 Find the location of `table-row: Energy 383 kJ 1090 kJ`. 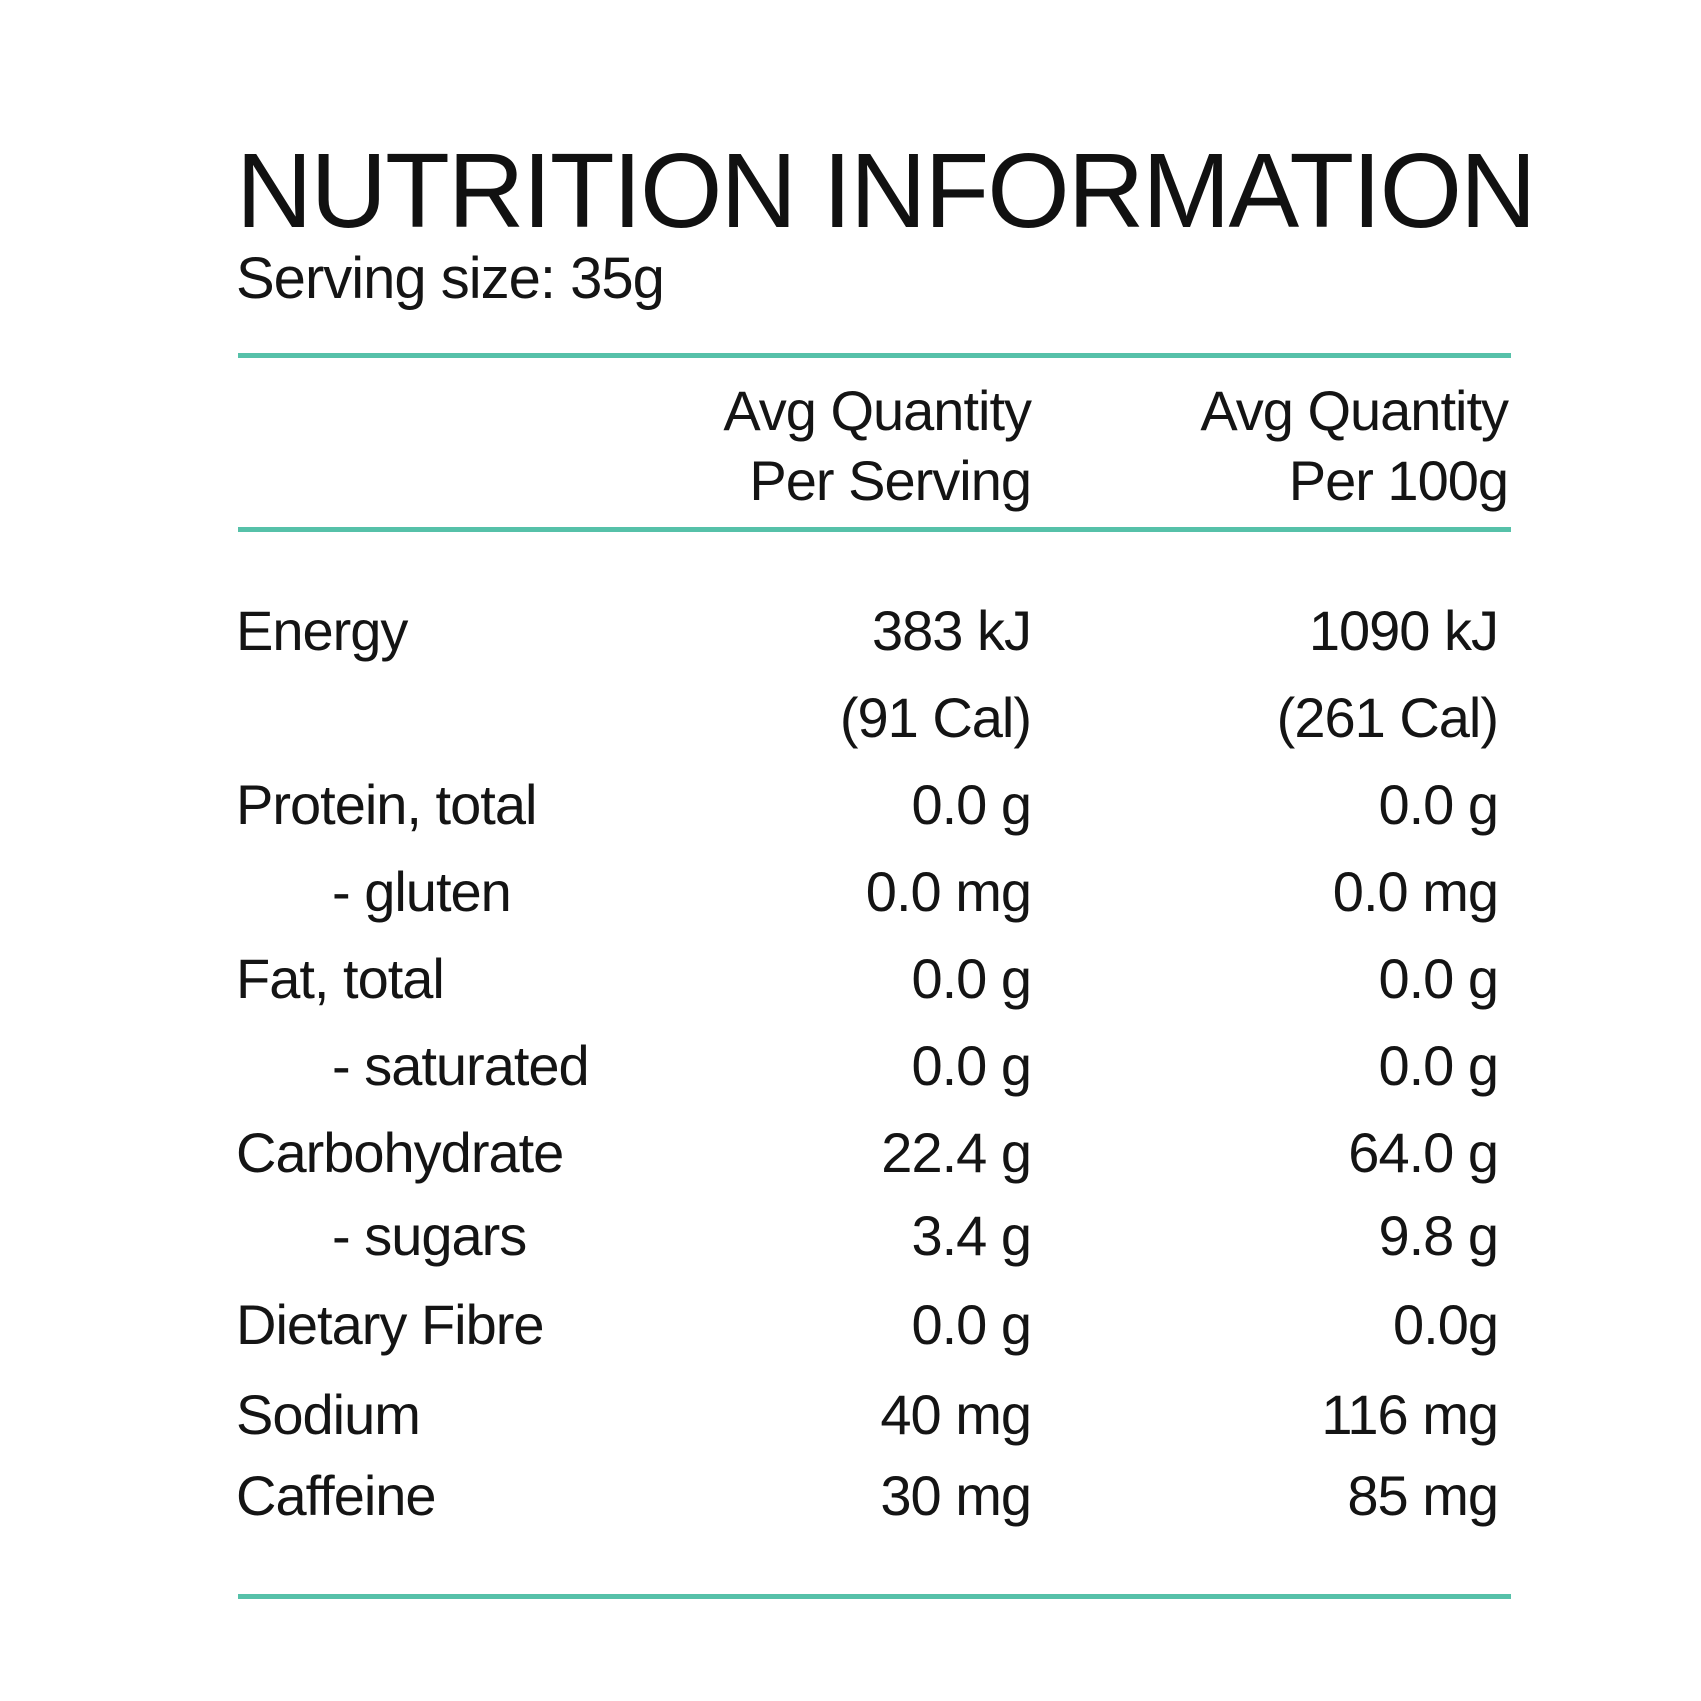

table-row: Energy 383 kJ 1090 kJ is located at coordinates (850, 643).